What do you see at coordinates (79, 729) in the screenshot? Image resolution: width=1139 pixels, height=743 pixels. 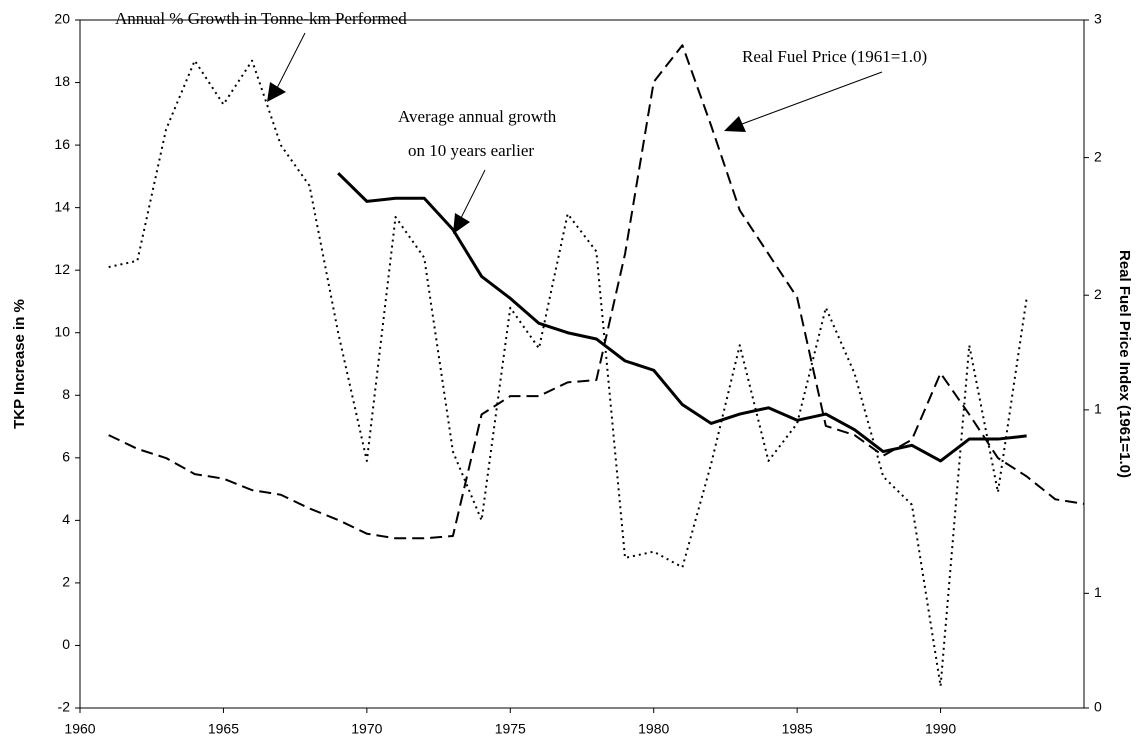 I see `x-tick-label: 1960` at bounding box center [79, 729].